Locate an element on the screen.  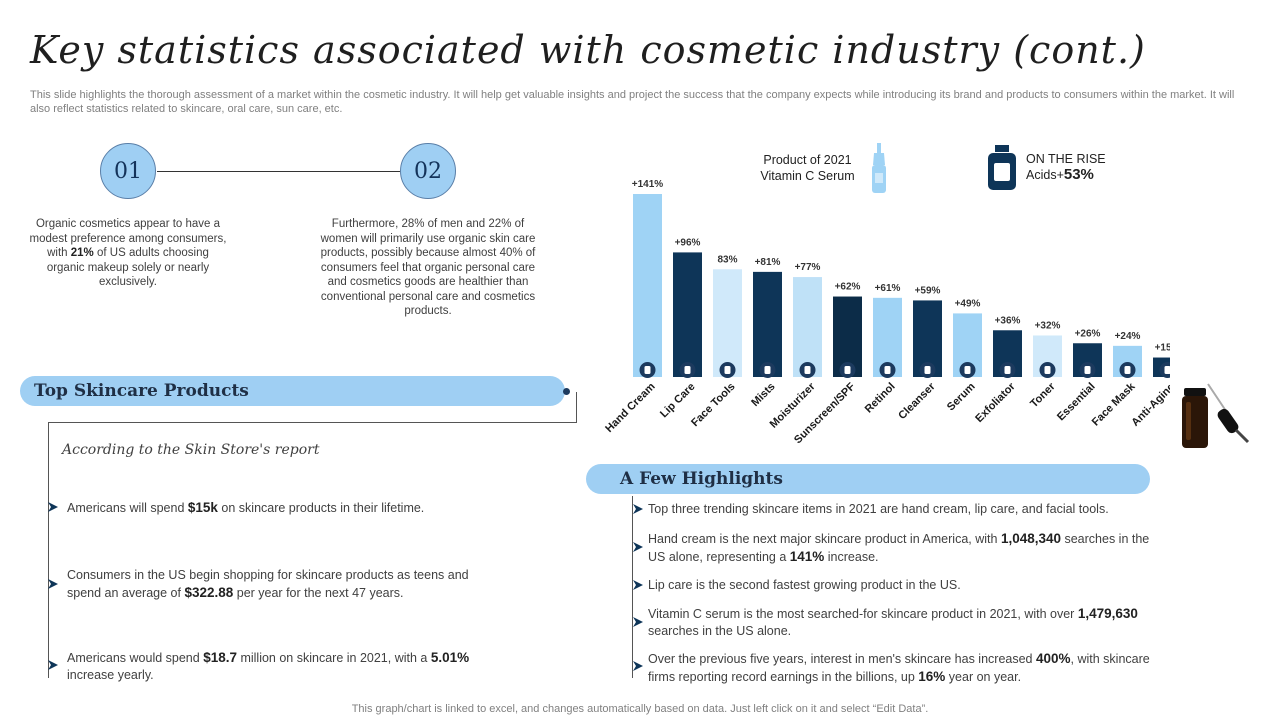
acid-bottle-icon is located at coordinates (1002, 167).